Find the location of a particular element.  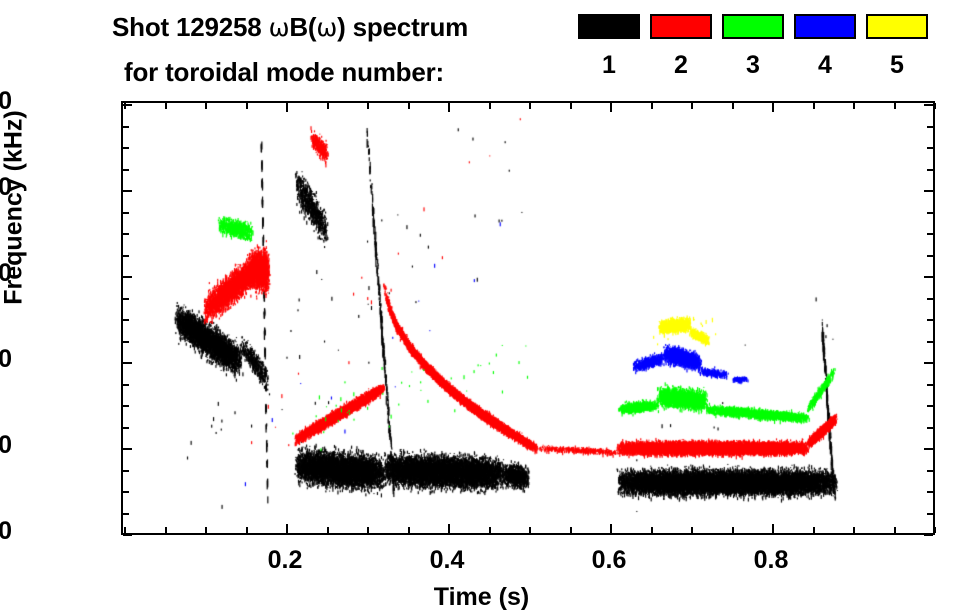

y-tick-label: 0 is located at coordinates (6, 531).